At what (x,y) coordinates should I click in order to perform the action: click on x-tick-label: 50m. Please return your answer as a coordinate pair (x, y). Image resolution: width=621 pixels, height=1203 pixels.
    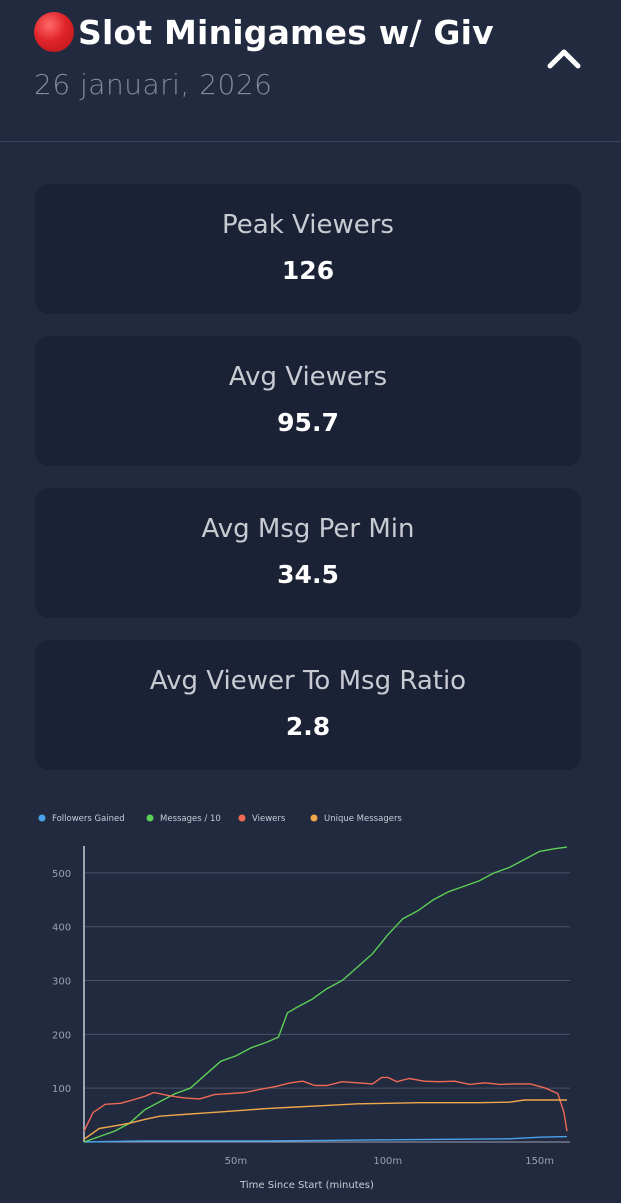
    Looking at the image, I should click on (236, 1161).